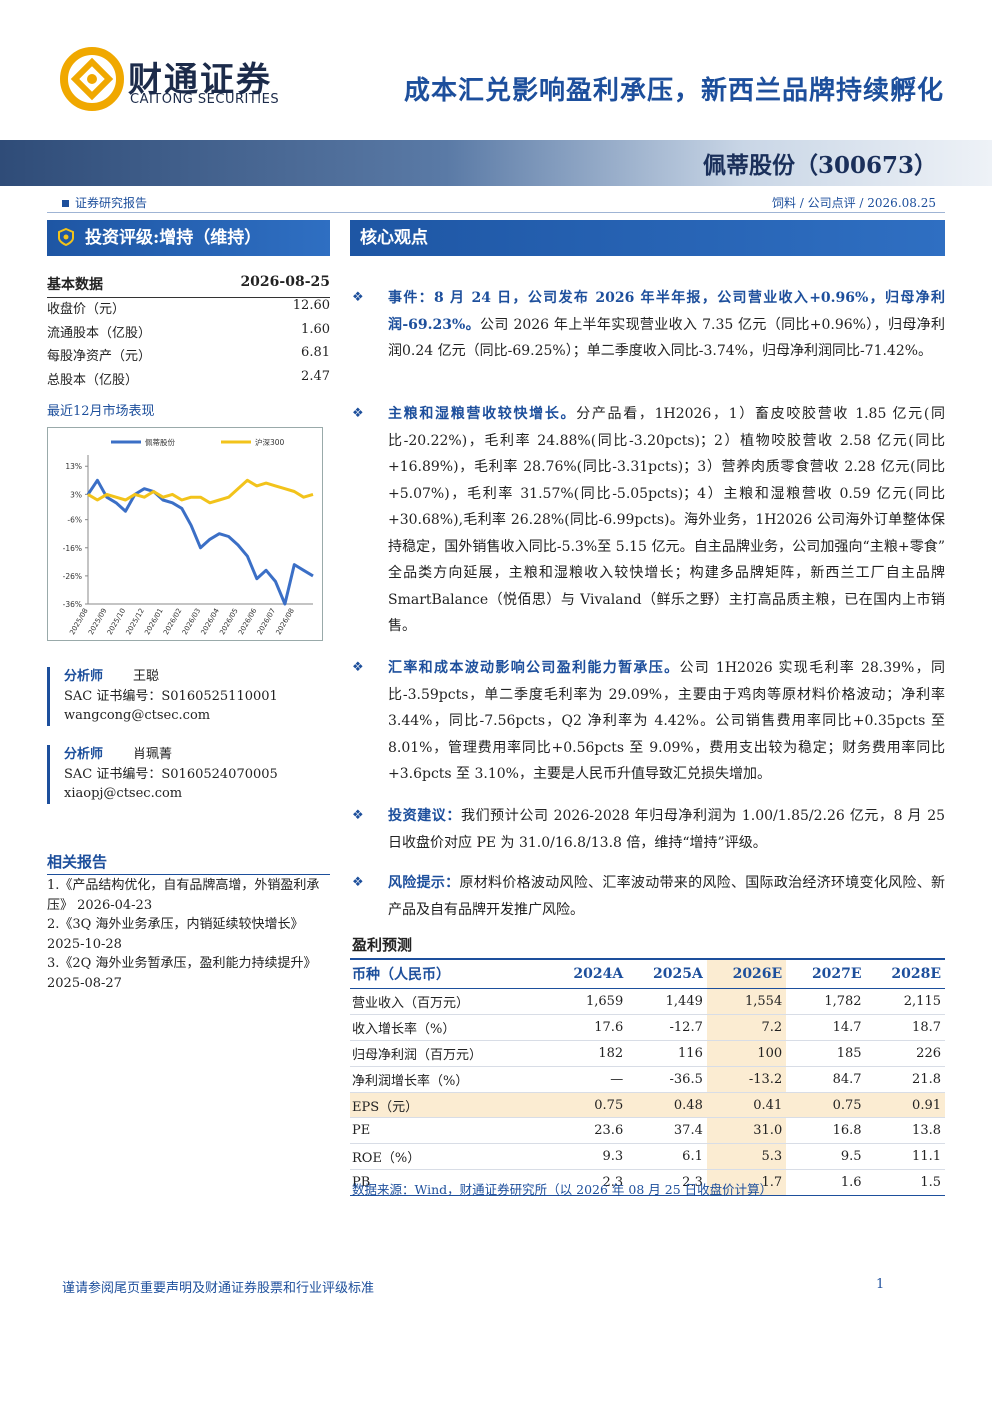 This screenshot has width=992, height=1403. What do you see at coordinates (667, 973) in the screenshot?
I see `header-cell: 2025A` at bounding box center [667, 973].